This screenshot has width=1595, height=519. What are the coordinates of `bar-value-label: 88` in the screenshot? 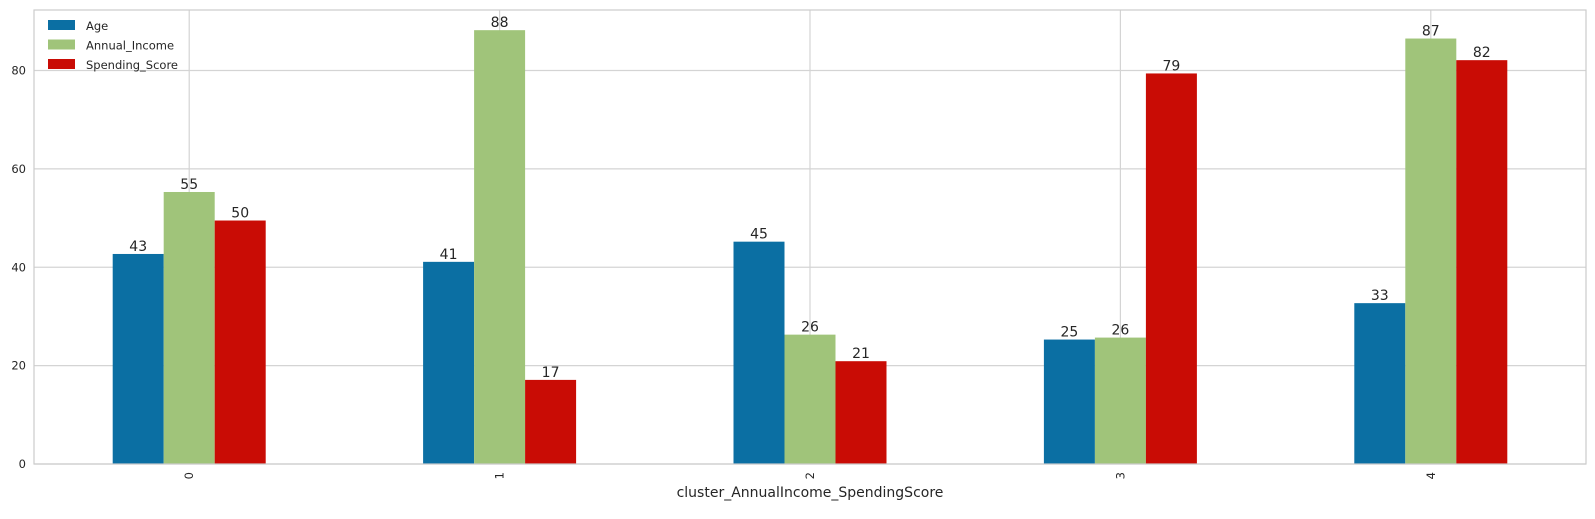 It's located at (500, 23).